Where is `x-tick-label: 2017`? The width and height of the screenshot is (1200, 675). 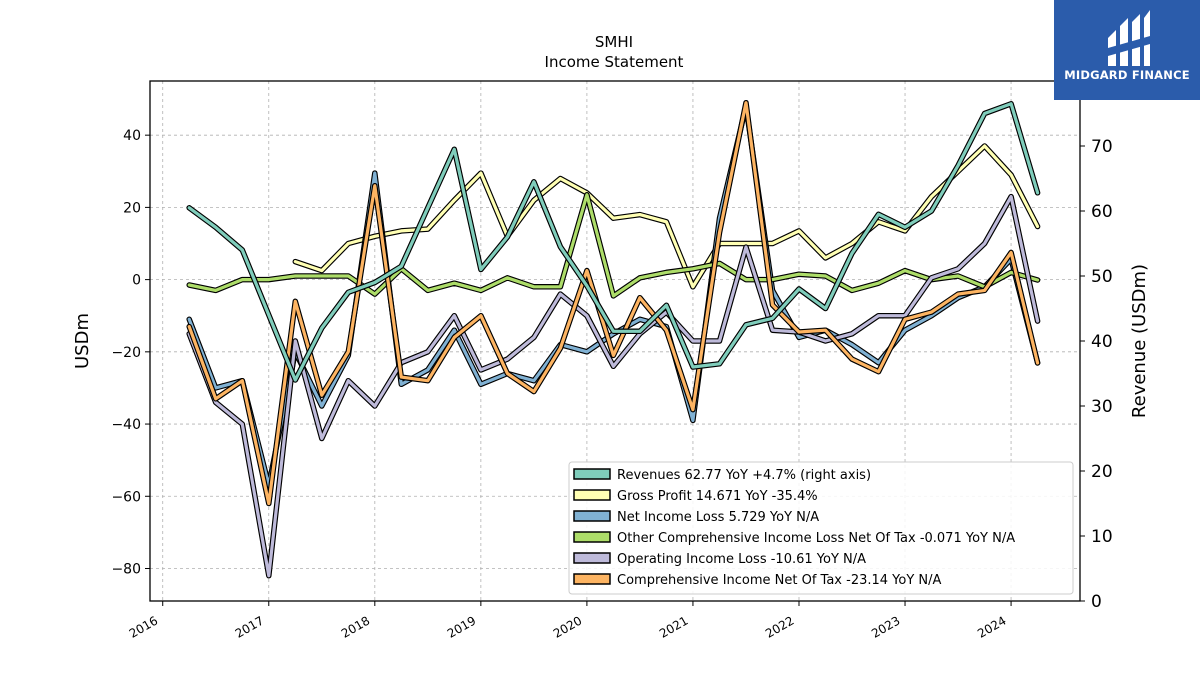
x-tick-label: 2017 is located at coordinates (249, 626).